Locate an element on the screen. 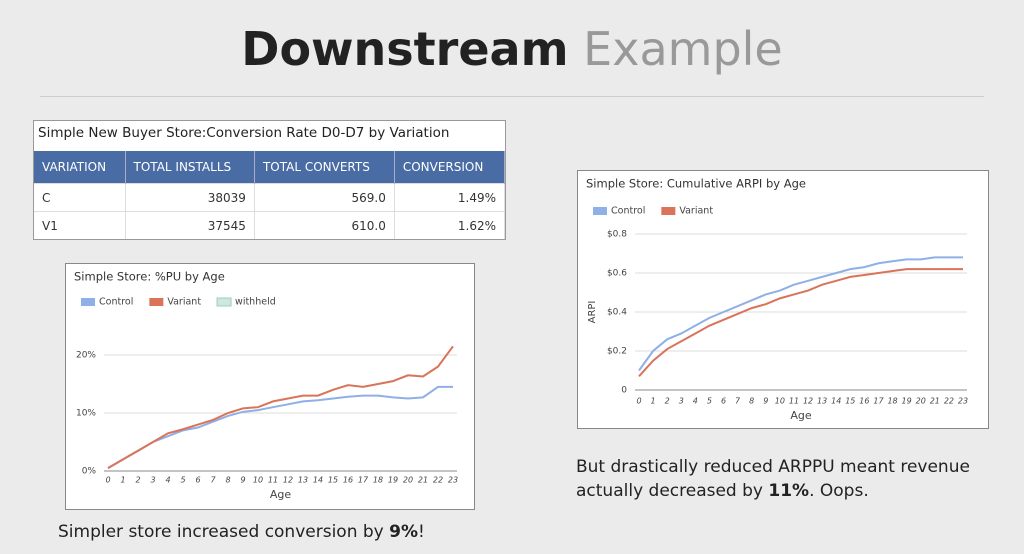 The image size is (1024, 554). y-tick-label: $0.6 is located at coordinates (617, 274).